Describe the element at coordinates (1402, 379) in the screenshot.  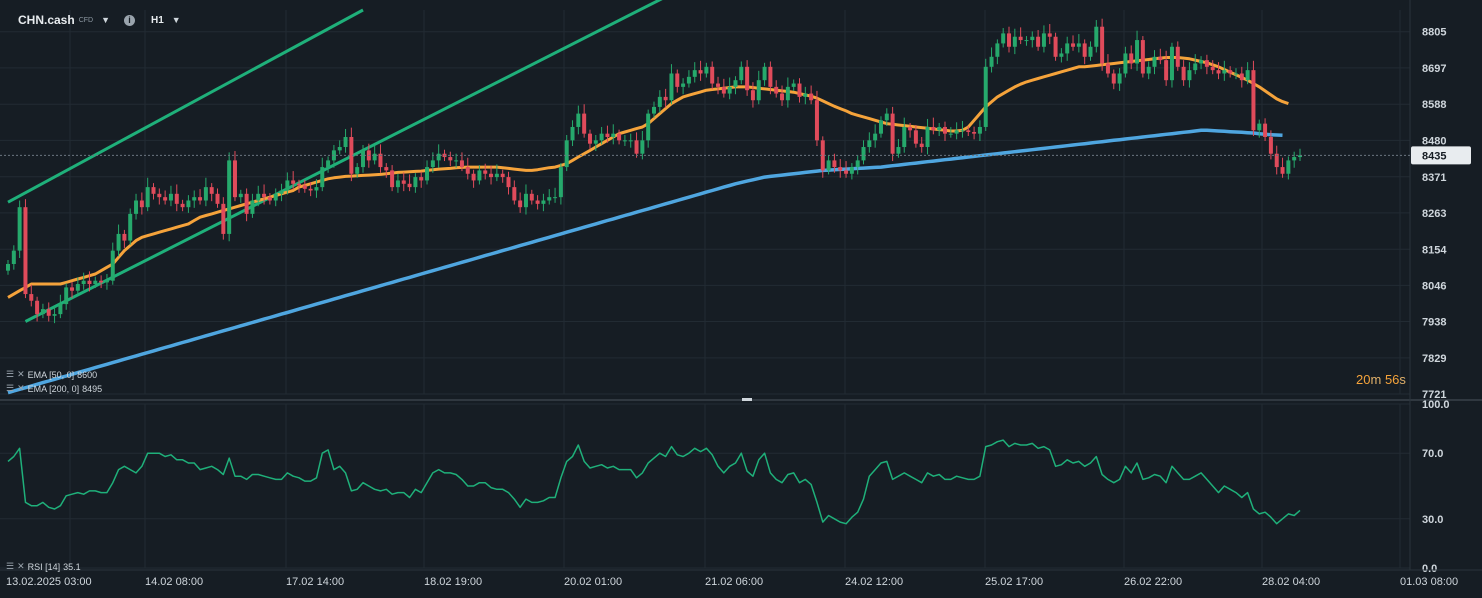
I see `countdown-seconds-unit: s` at that location.